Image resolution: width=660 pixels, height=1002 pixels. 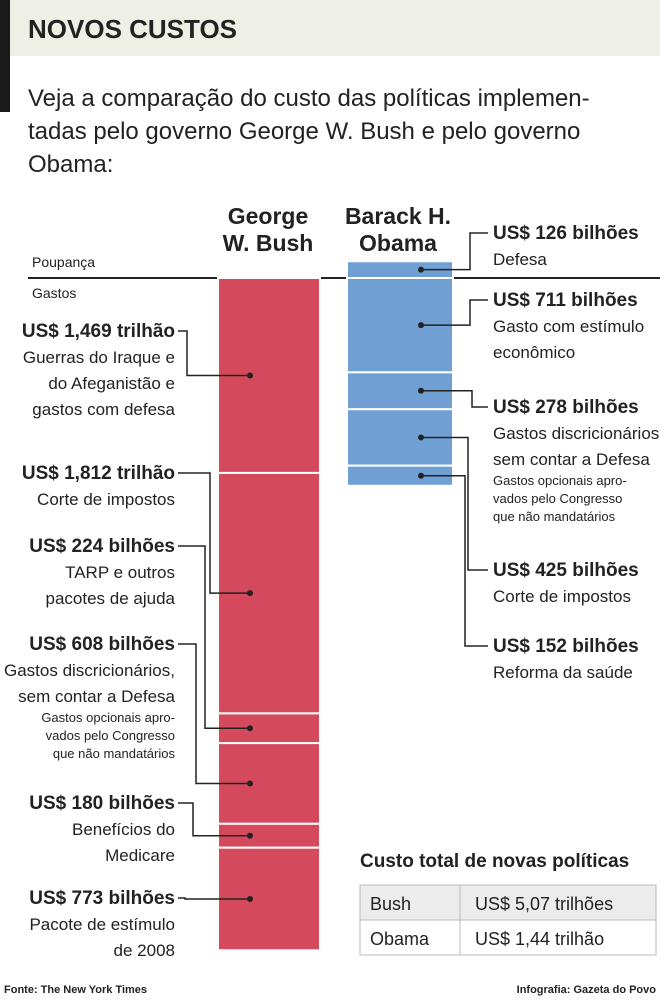 I want to click on value-label: US$ 773 bilhões, so click(x=102, y=898).